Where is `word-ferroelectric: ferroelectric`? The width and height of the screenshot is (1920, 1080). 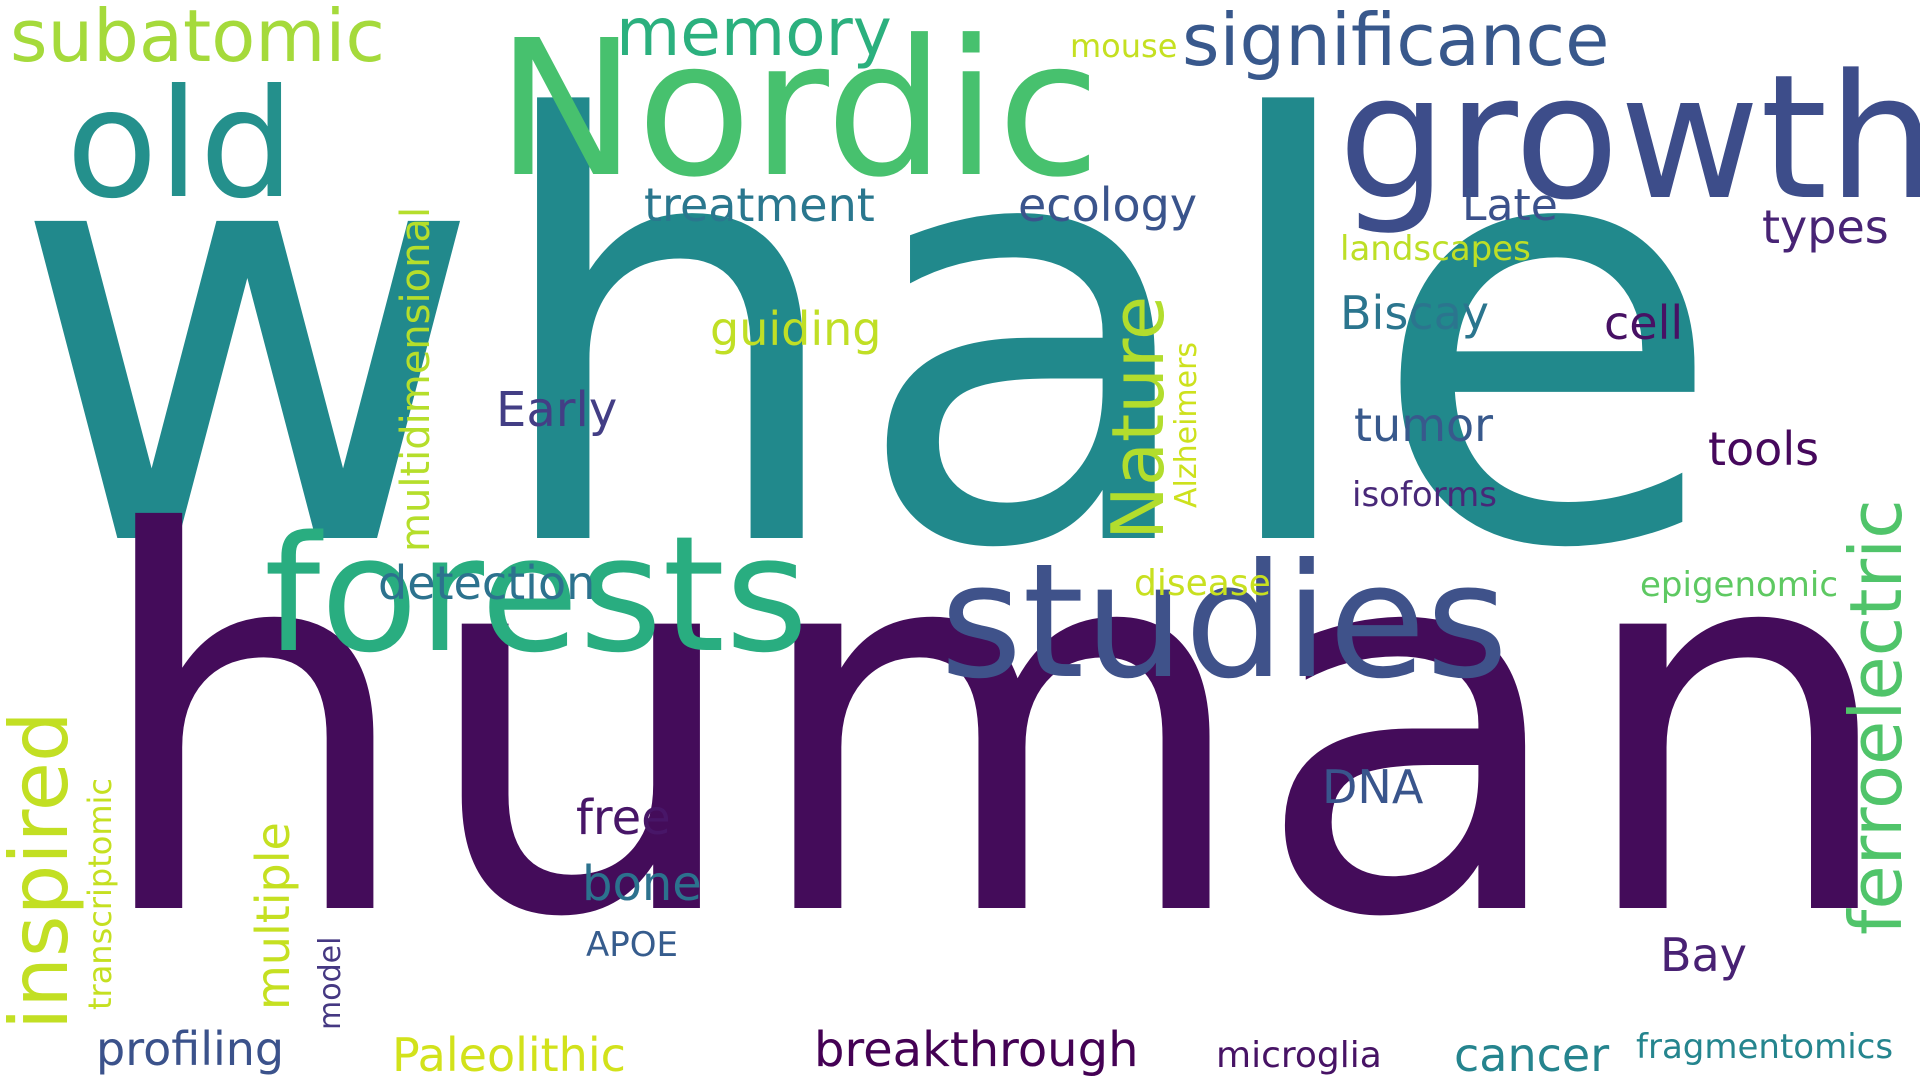
word-ferroelectric: ferroelectric is located at coordinates (1876, 717).